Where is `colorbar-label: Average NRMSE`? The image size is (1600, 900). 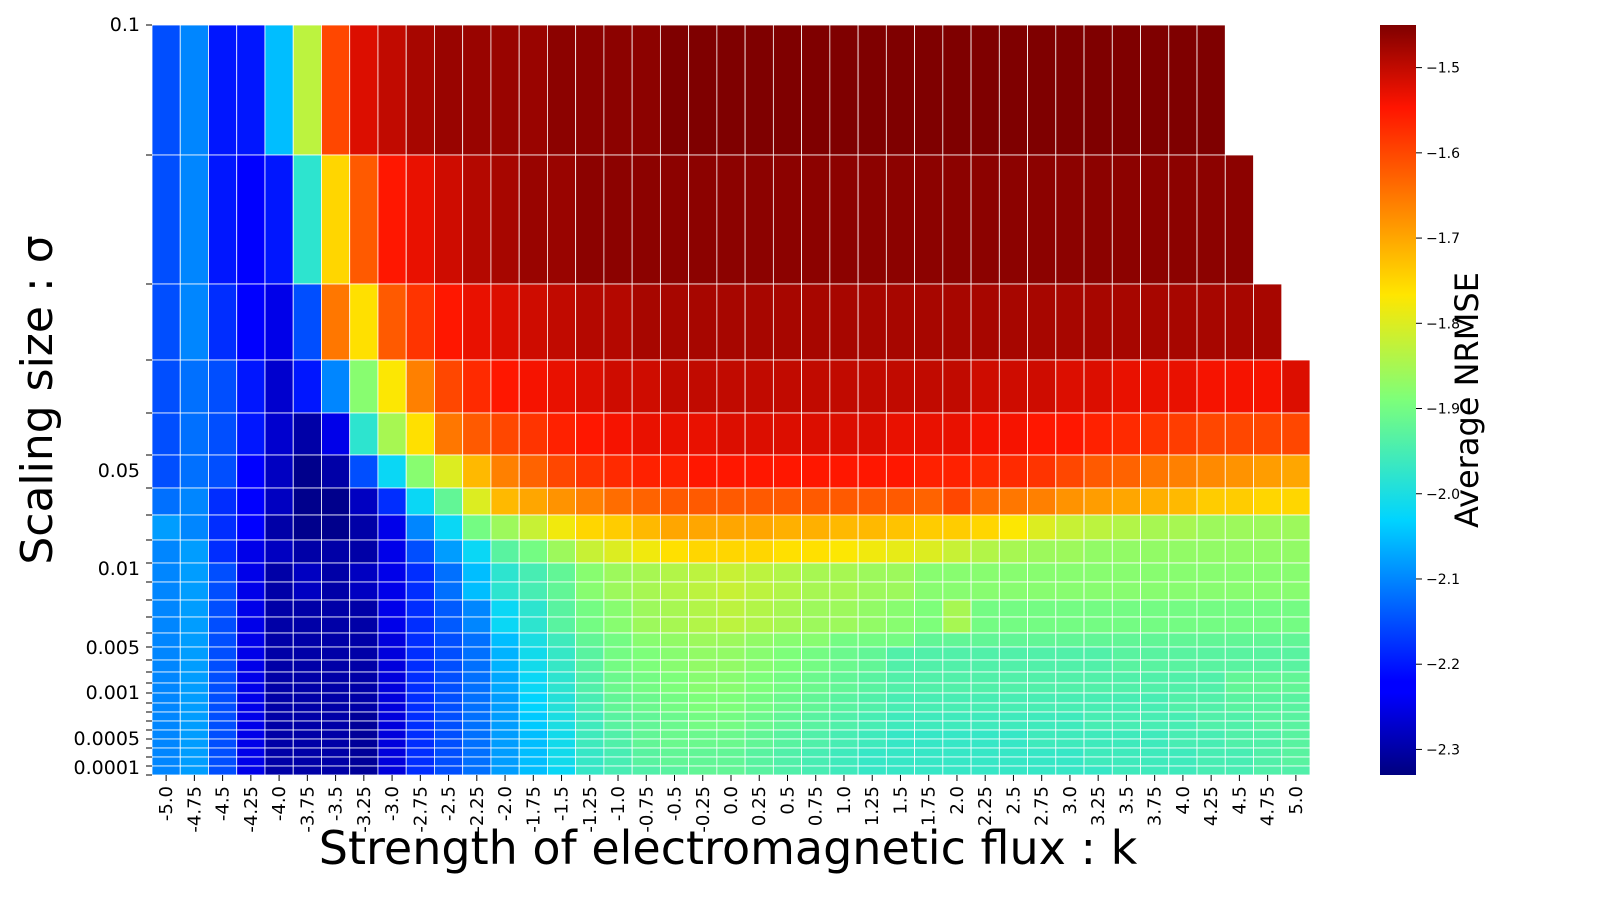 colorbar-label: Average NRMSE is located at coordinates (1467, 400).